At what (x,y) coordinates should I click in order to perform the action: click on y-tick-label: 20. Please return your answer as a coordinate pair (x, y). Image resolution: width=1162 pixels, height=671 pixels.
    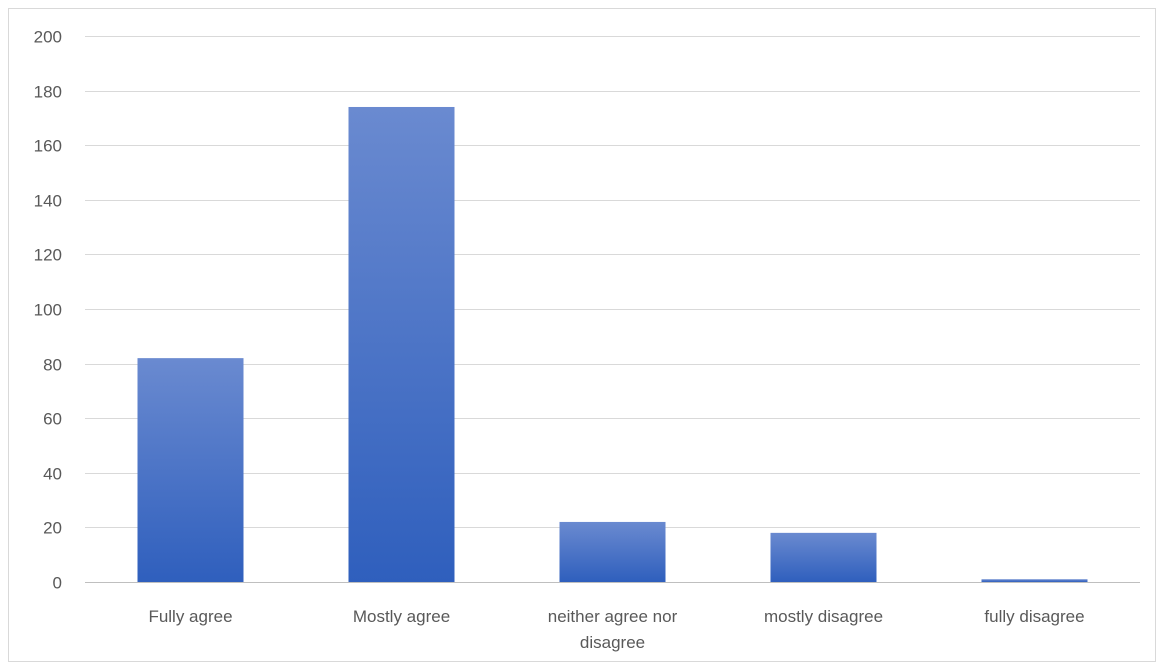
    Looking at the image, I should click on (52, 528).